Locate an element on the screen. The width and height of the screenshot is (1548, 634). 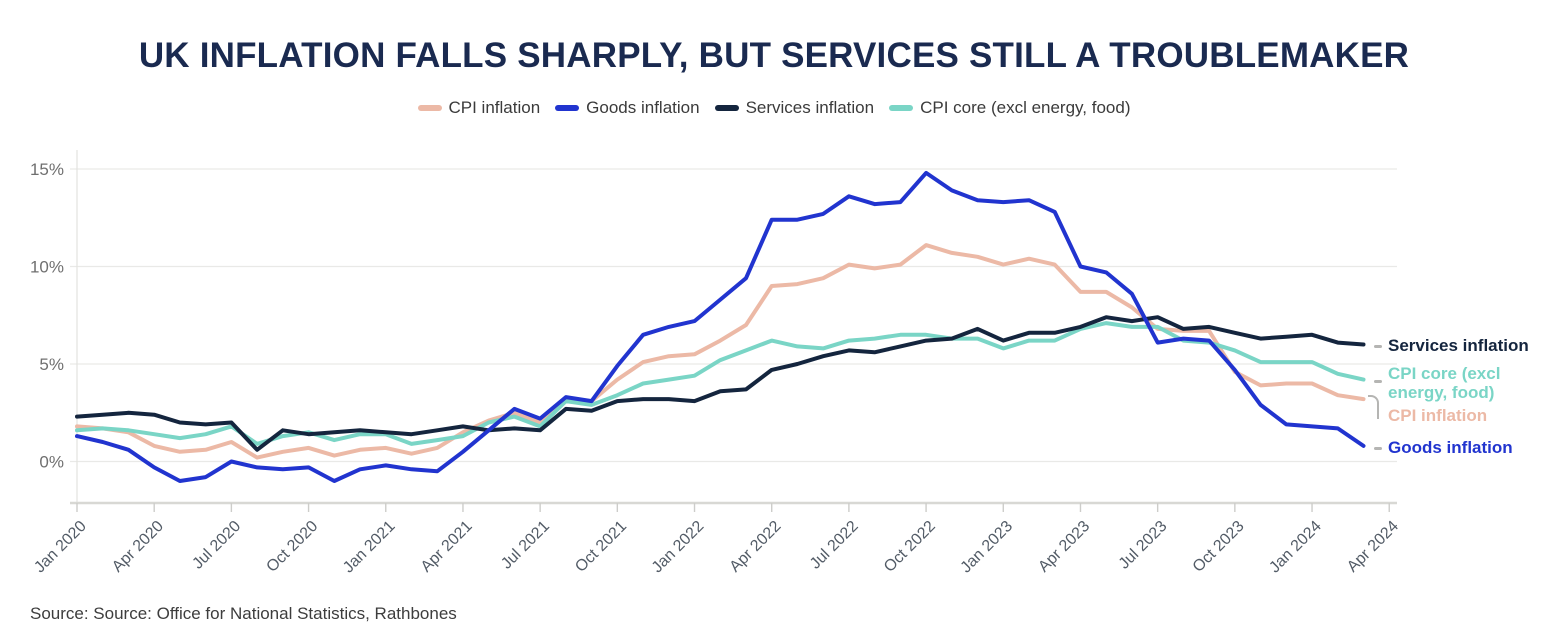
legend-label-core: CPI core (excl energy, food) is located at coordinates (1025, 107).